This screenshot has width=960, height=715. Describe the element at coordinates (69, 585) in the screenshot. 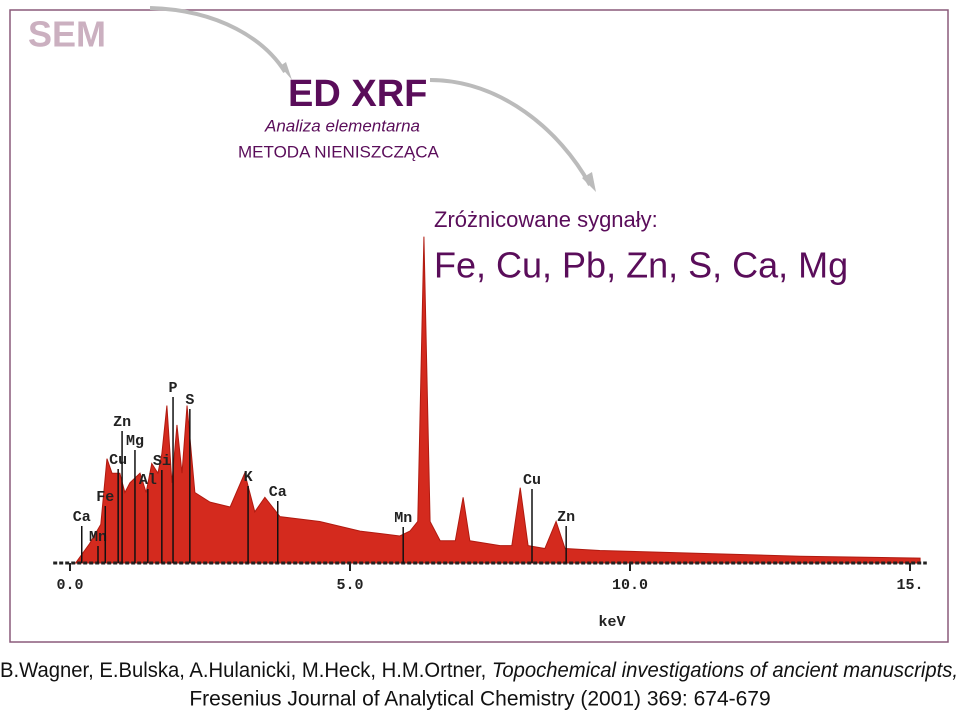

I see `x-tick-label: 0.0` at that location.